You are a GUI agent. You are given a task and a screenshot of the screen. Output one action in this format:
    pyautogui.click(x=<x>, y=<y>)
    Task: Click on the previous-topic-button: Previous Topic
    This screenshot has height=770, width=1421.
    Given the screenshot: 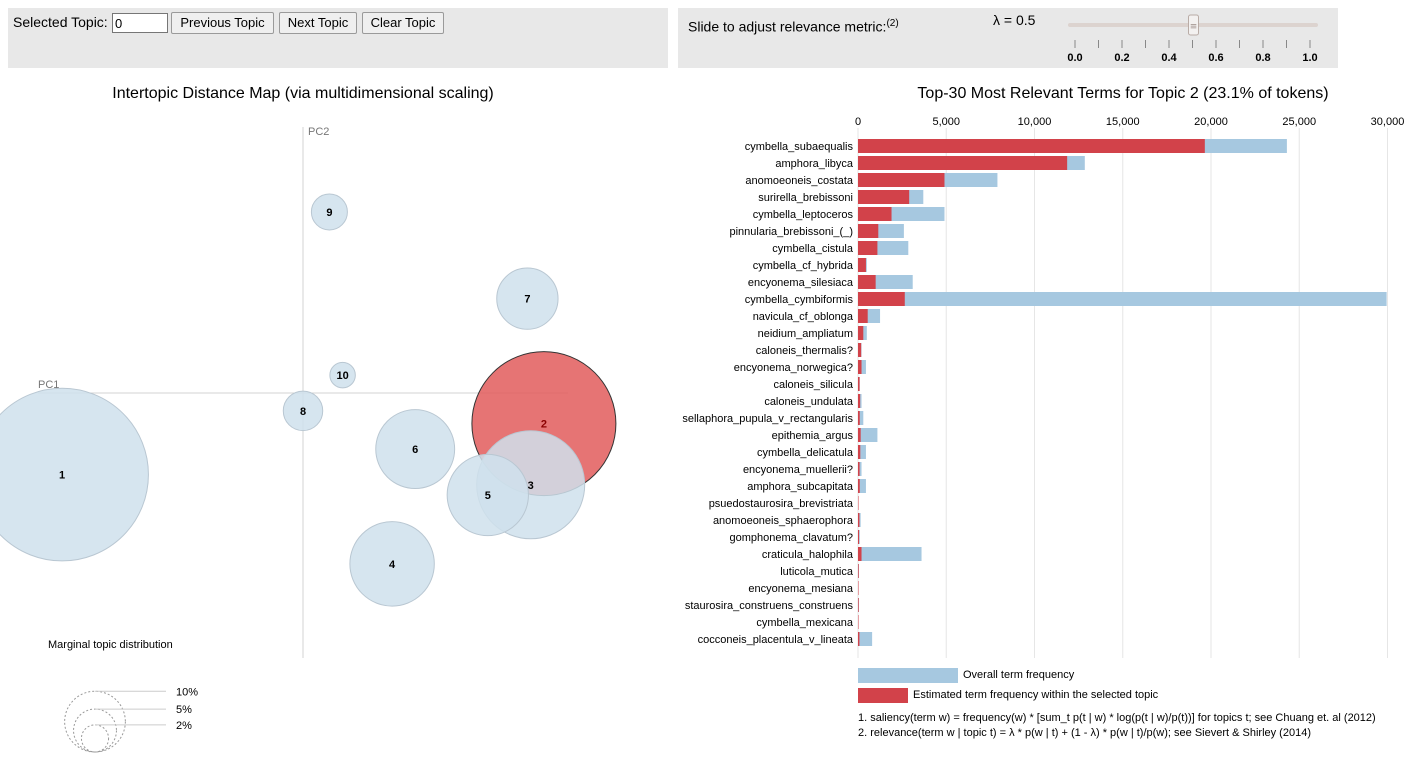 What is the action you would take?
    pyautogui.click(x=222, y=23)
    